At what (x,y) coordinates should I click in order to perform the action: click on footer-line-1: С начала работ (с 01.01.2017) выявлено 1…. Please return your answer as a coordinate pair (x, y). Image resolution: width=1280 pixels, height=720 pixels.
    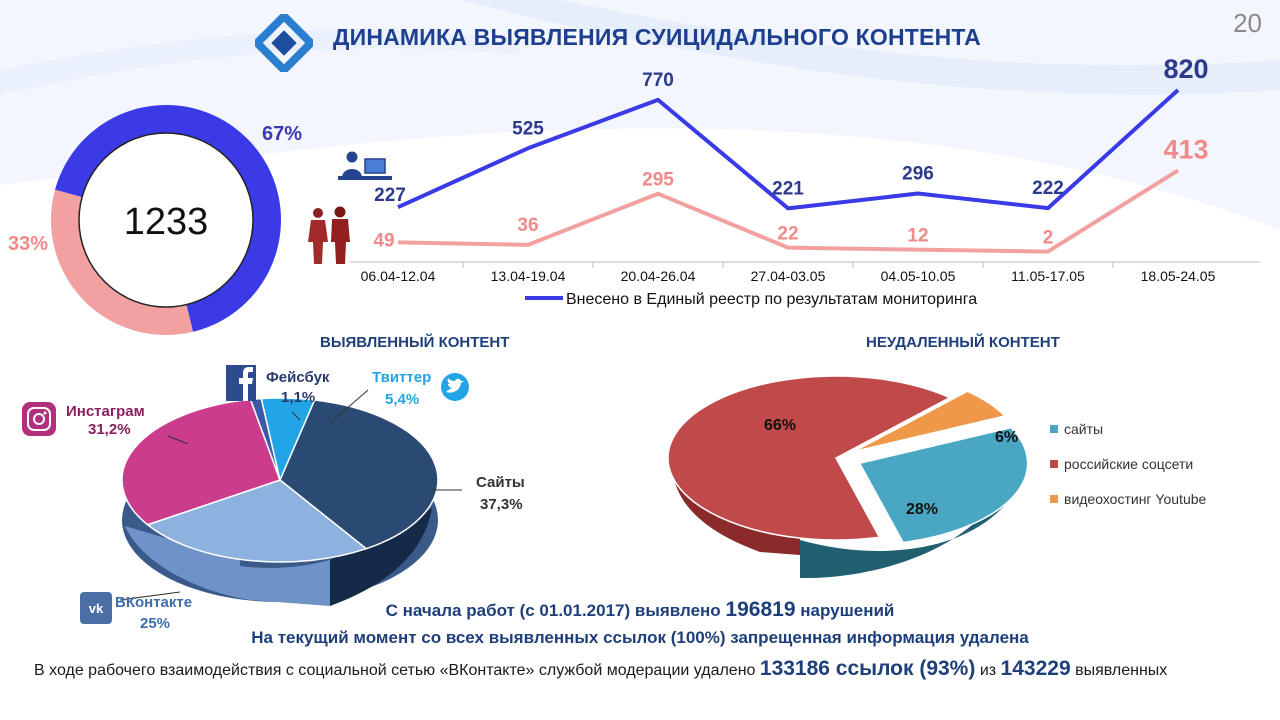
    Looking at the image, I should click on (640, 610).